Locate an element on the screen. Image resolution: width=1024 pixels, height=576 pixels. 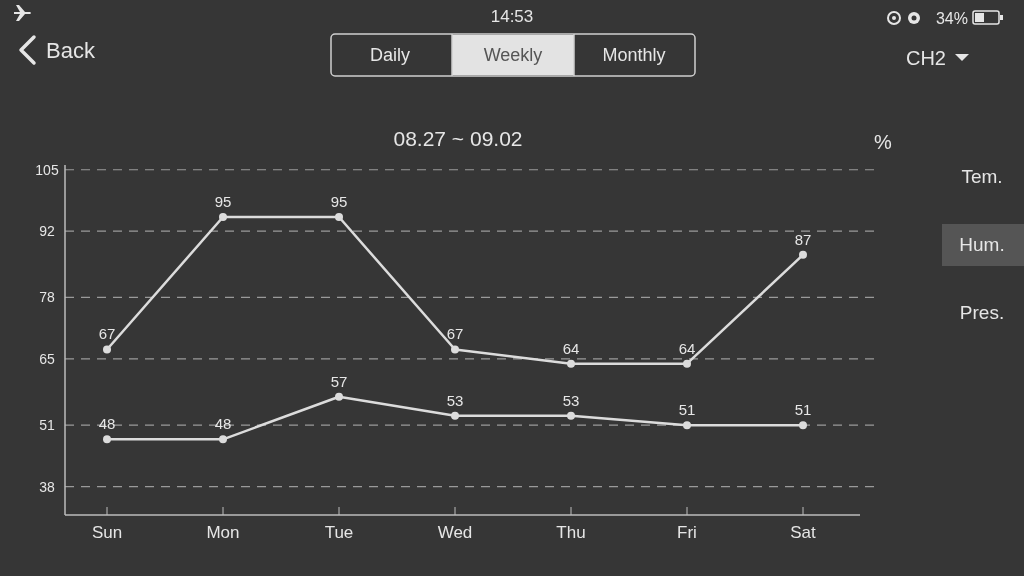
x-tick-label: Thu is located at coordinates (571, 532).